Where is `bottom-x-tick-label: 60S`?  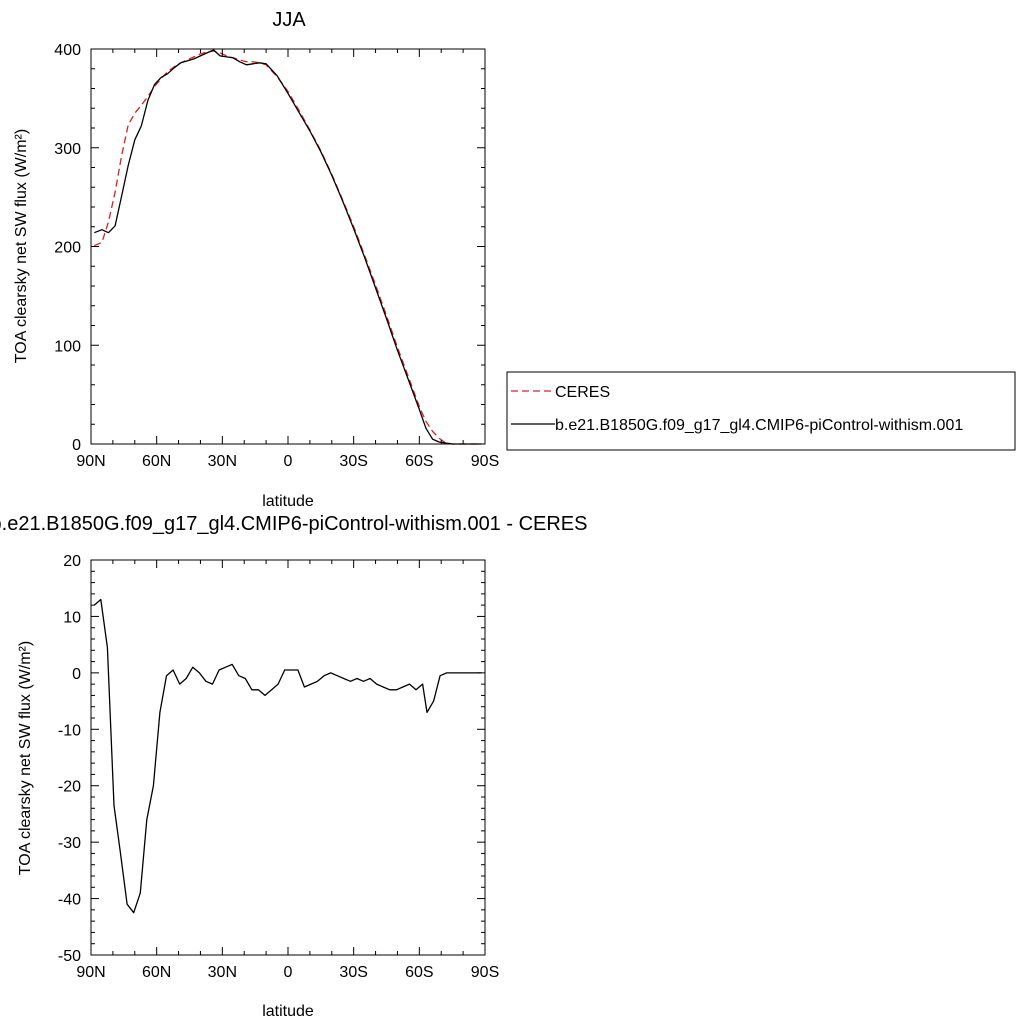
bottom-x-tick-label: 60S is located at coordinates (419, 972).